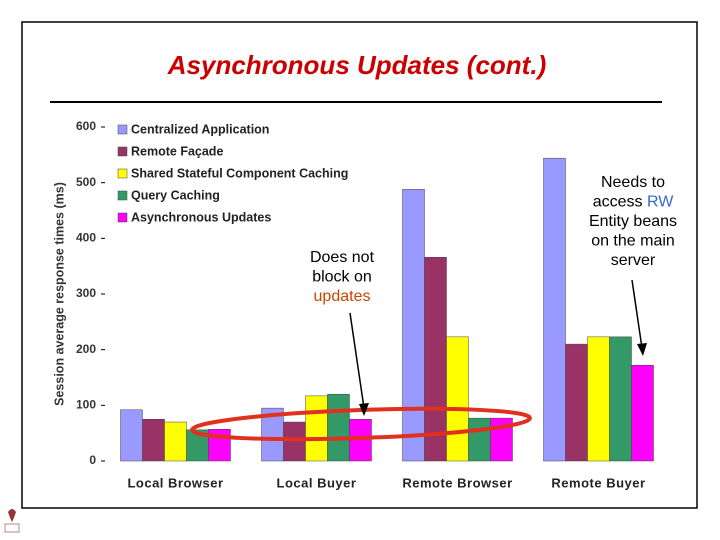 The height and width of the screenshot is (540, 720). What do you see at coordinates (177, 151) in the screenshot?
I see `legend-label: Remote Façade` at bounding box center [177, 151].